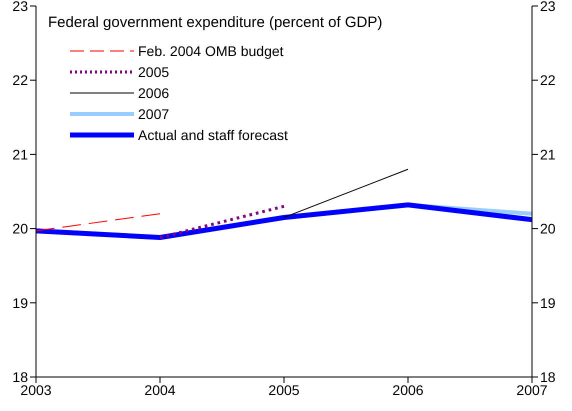 The height and width of the screenshot is (411, 572). I want to click on y-tick-label: 19, so click(20, 302).